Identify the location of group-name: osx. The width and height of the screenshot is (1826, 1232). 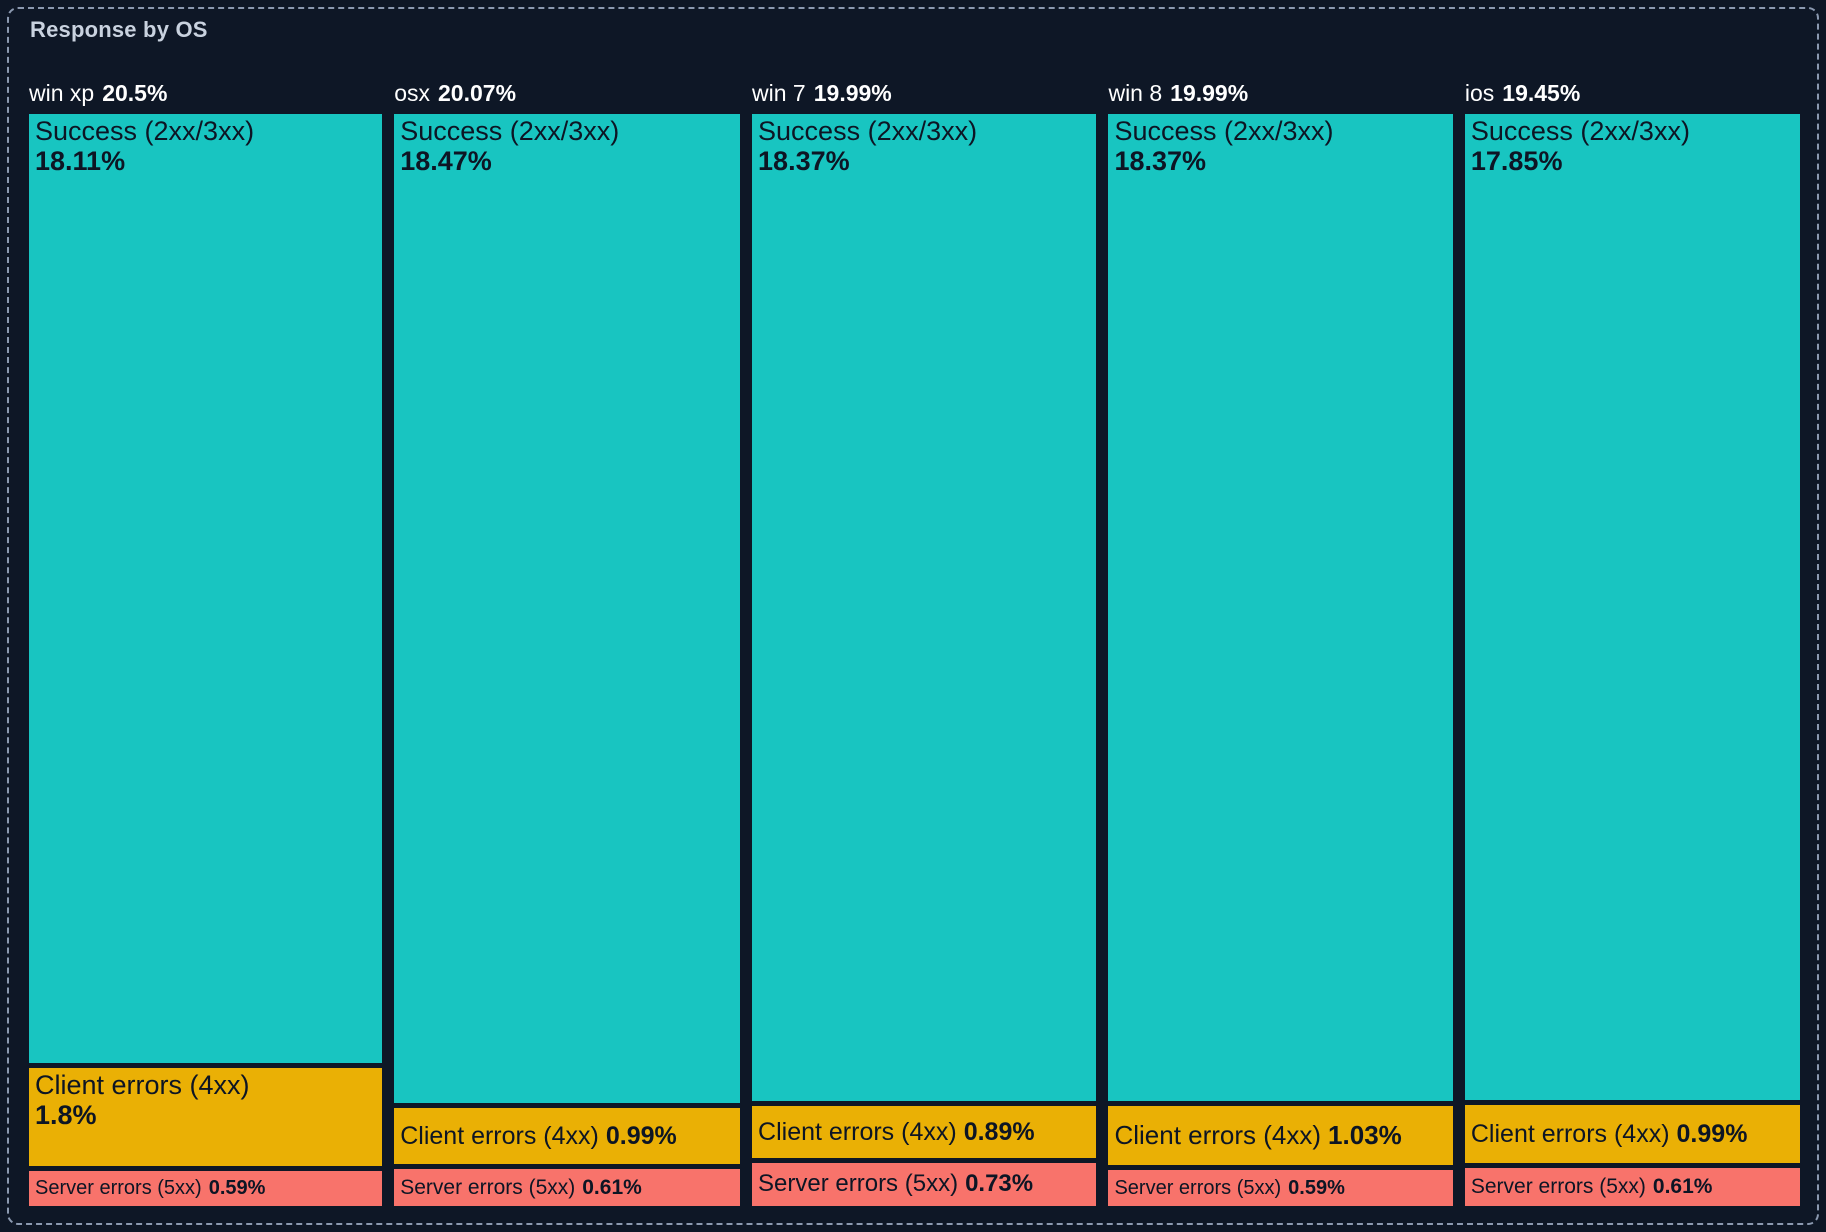
(412, 93).